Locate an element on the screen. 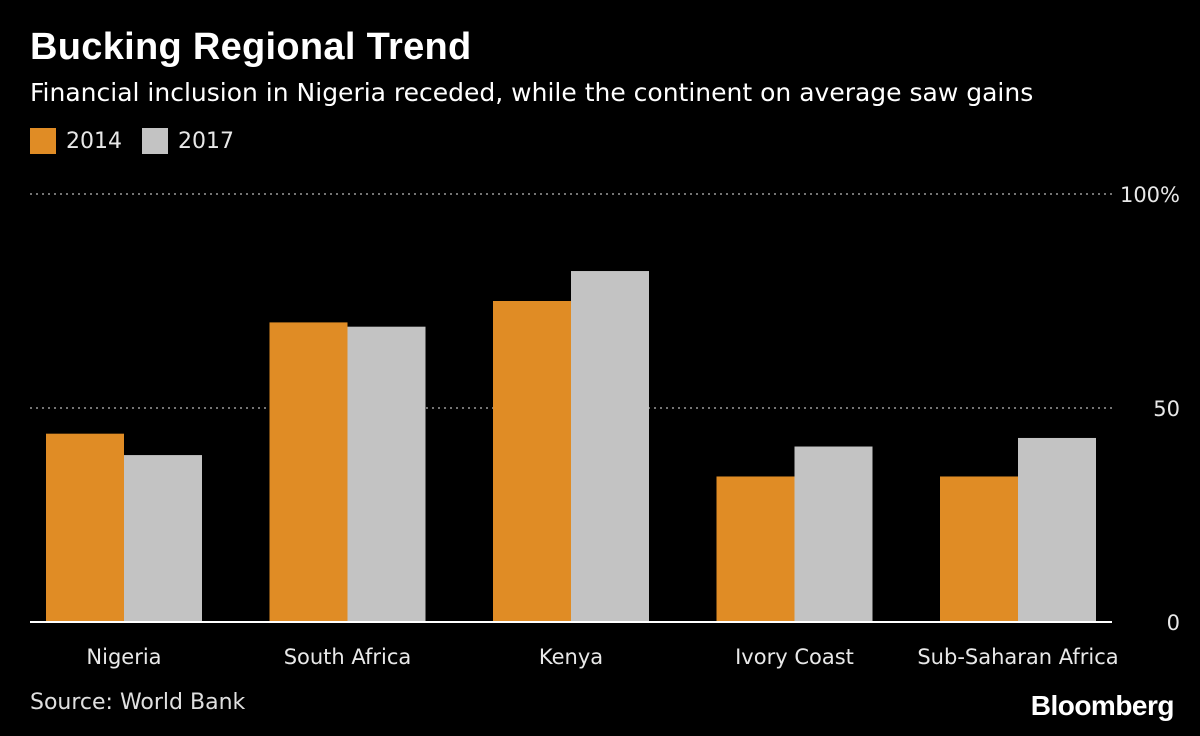 The image size is (1200, 736). y-tick-label: 50 is located at coordinates (1166, 409).